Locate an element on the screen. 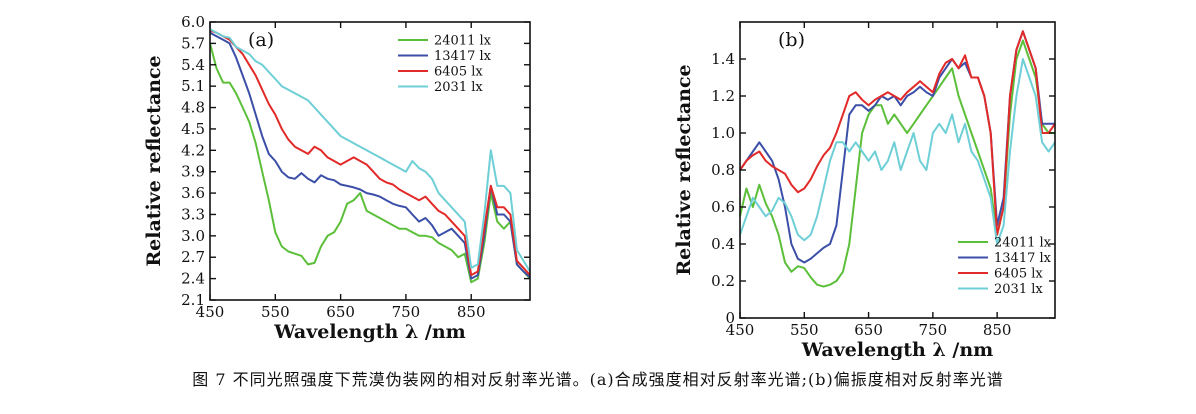 Image resolution: width=1196 pixels, height=414 pixels. y-tick-label: 3.3 is located at coordinates (193, 214).